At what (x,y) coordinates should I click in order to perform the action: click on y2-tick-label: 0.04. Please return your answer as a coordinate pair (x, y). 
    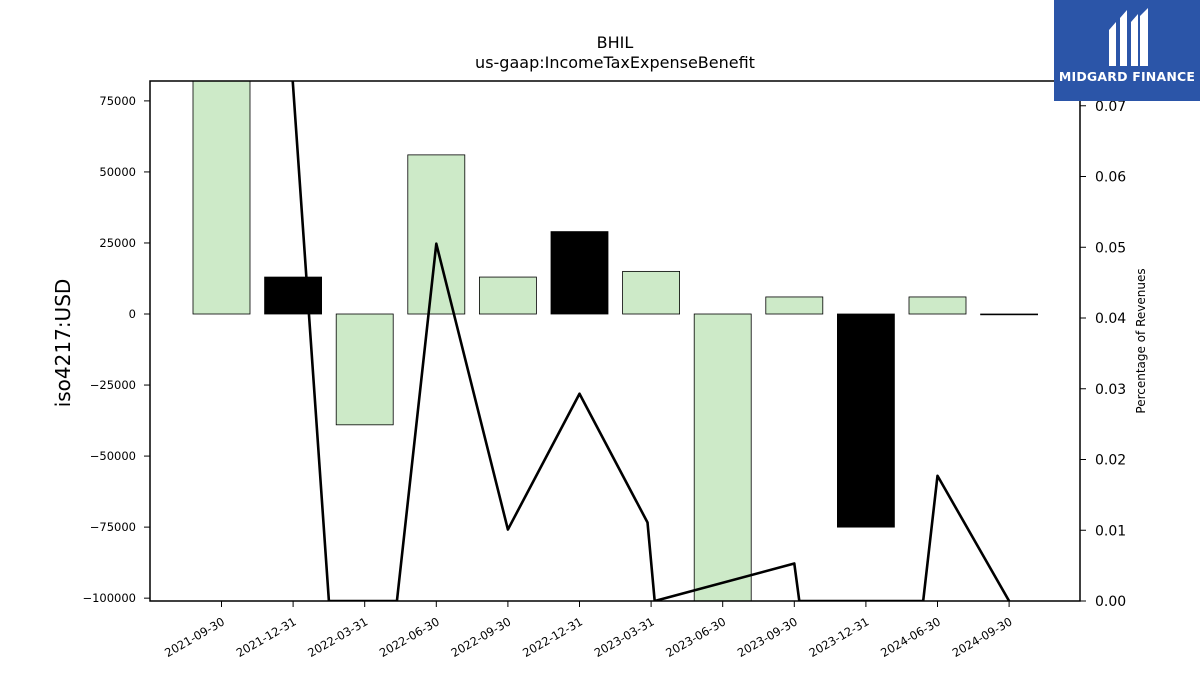
    Looking at the image, I should click on (1110, 319).